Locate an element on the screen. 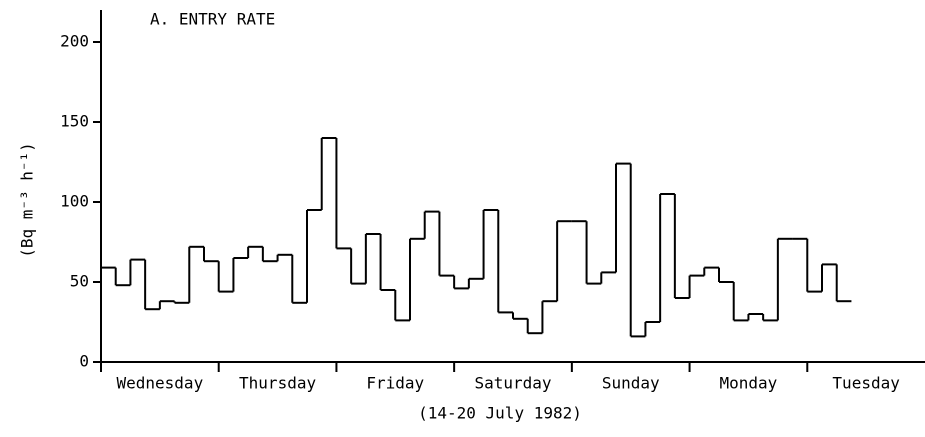 This screenshot has width=925, height=437. y-axis-label: (Bq m⁻³ h⁻¹) is located at coordinates (27, 200).